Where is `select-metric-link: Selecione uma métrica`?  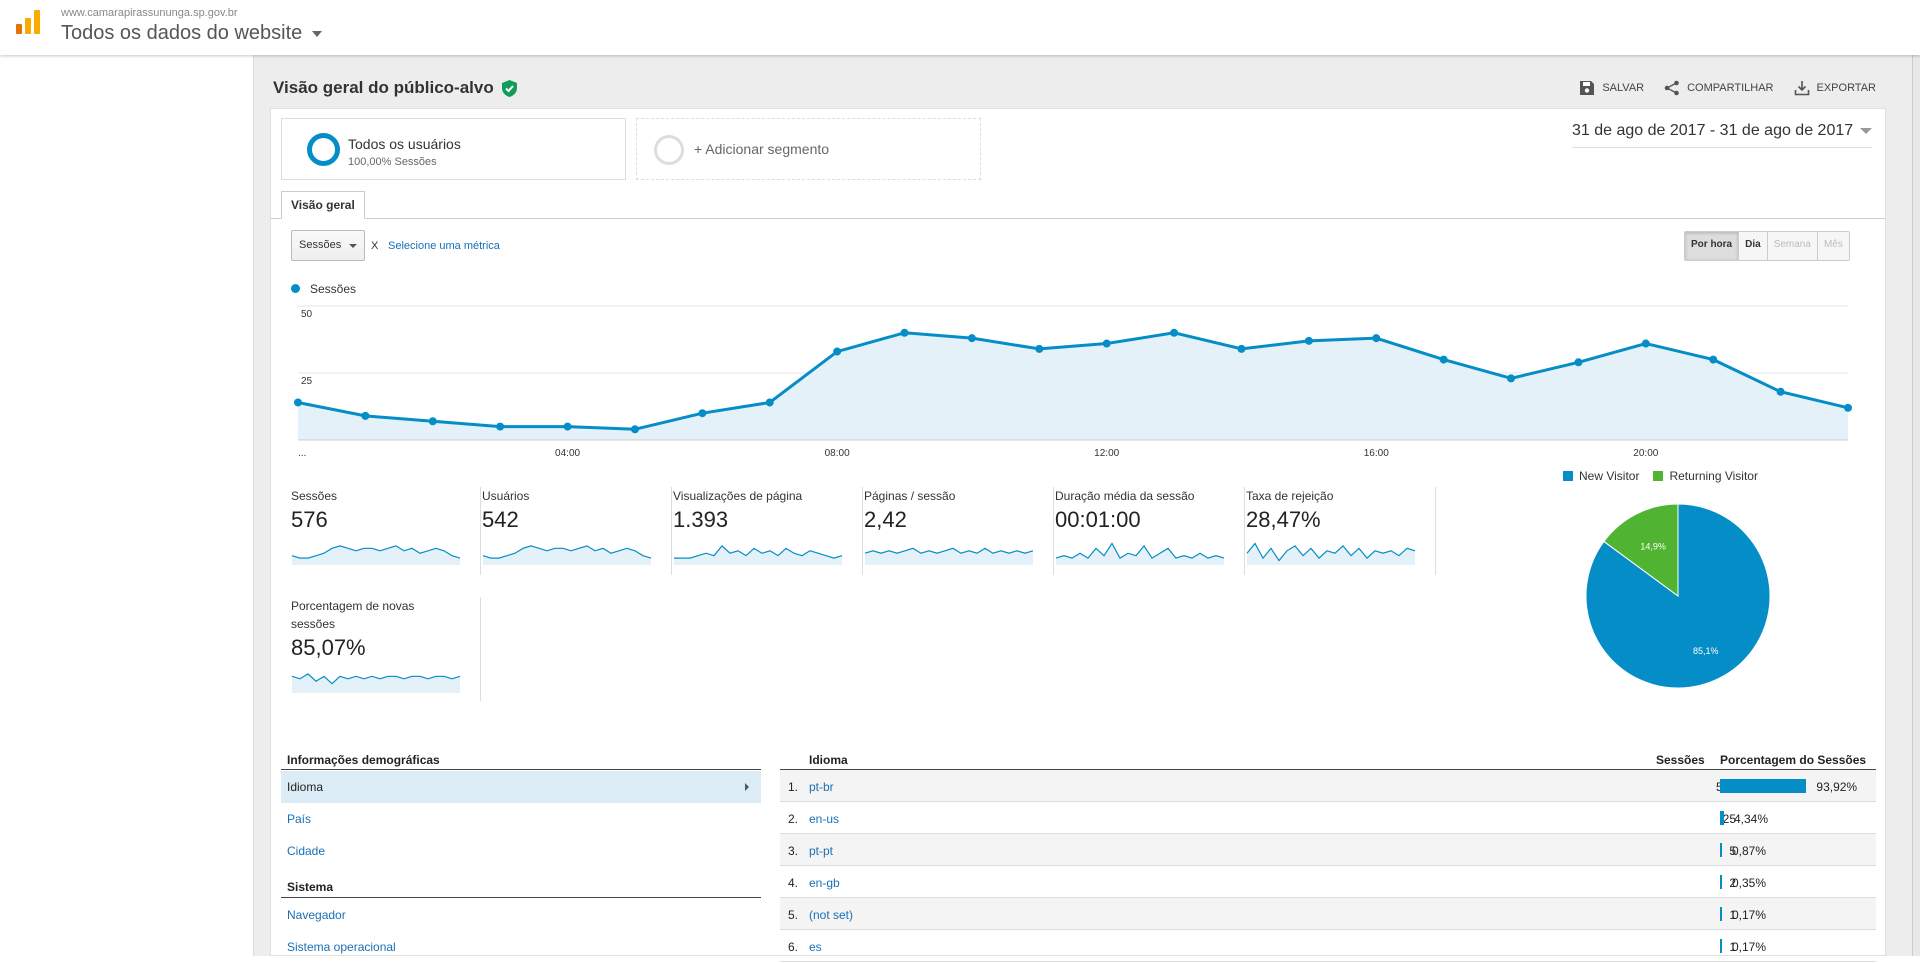
select-metric-link: Selecione uma métrica is located at coordinates (444, 246).